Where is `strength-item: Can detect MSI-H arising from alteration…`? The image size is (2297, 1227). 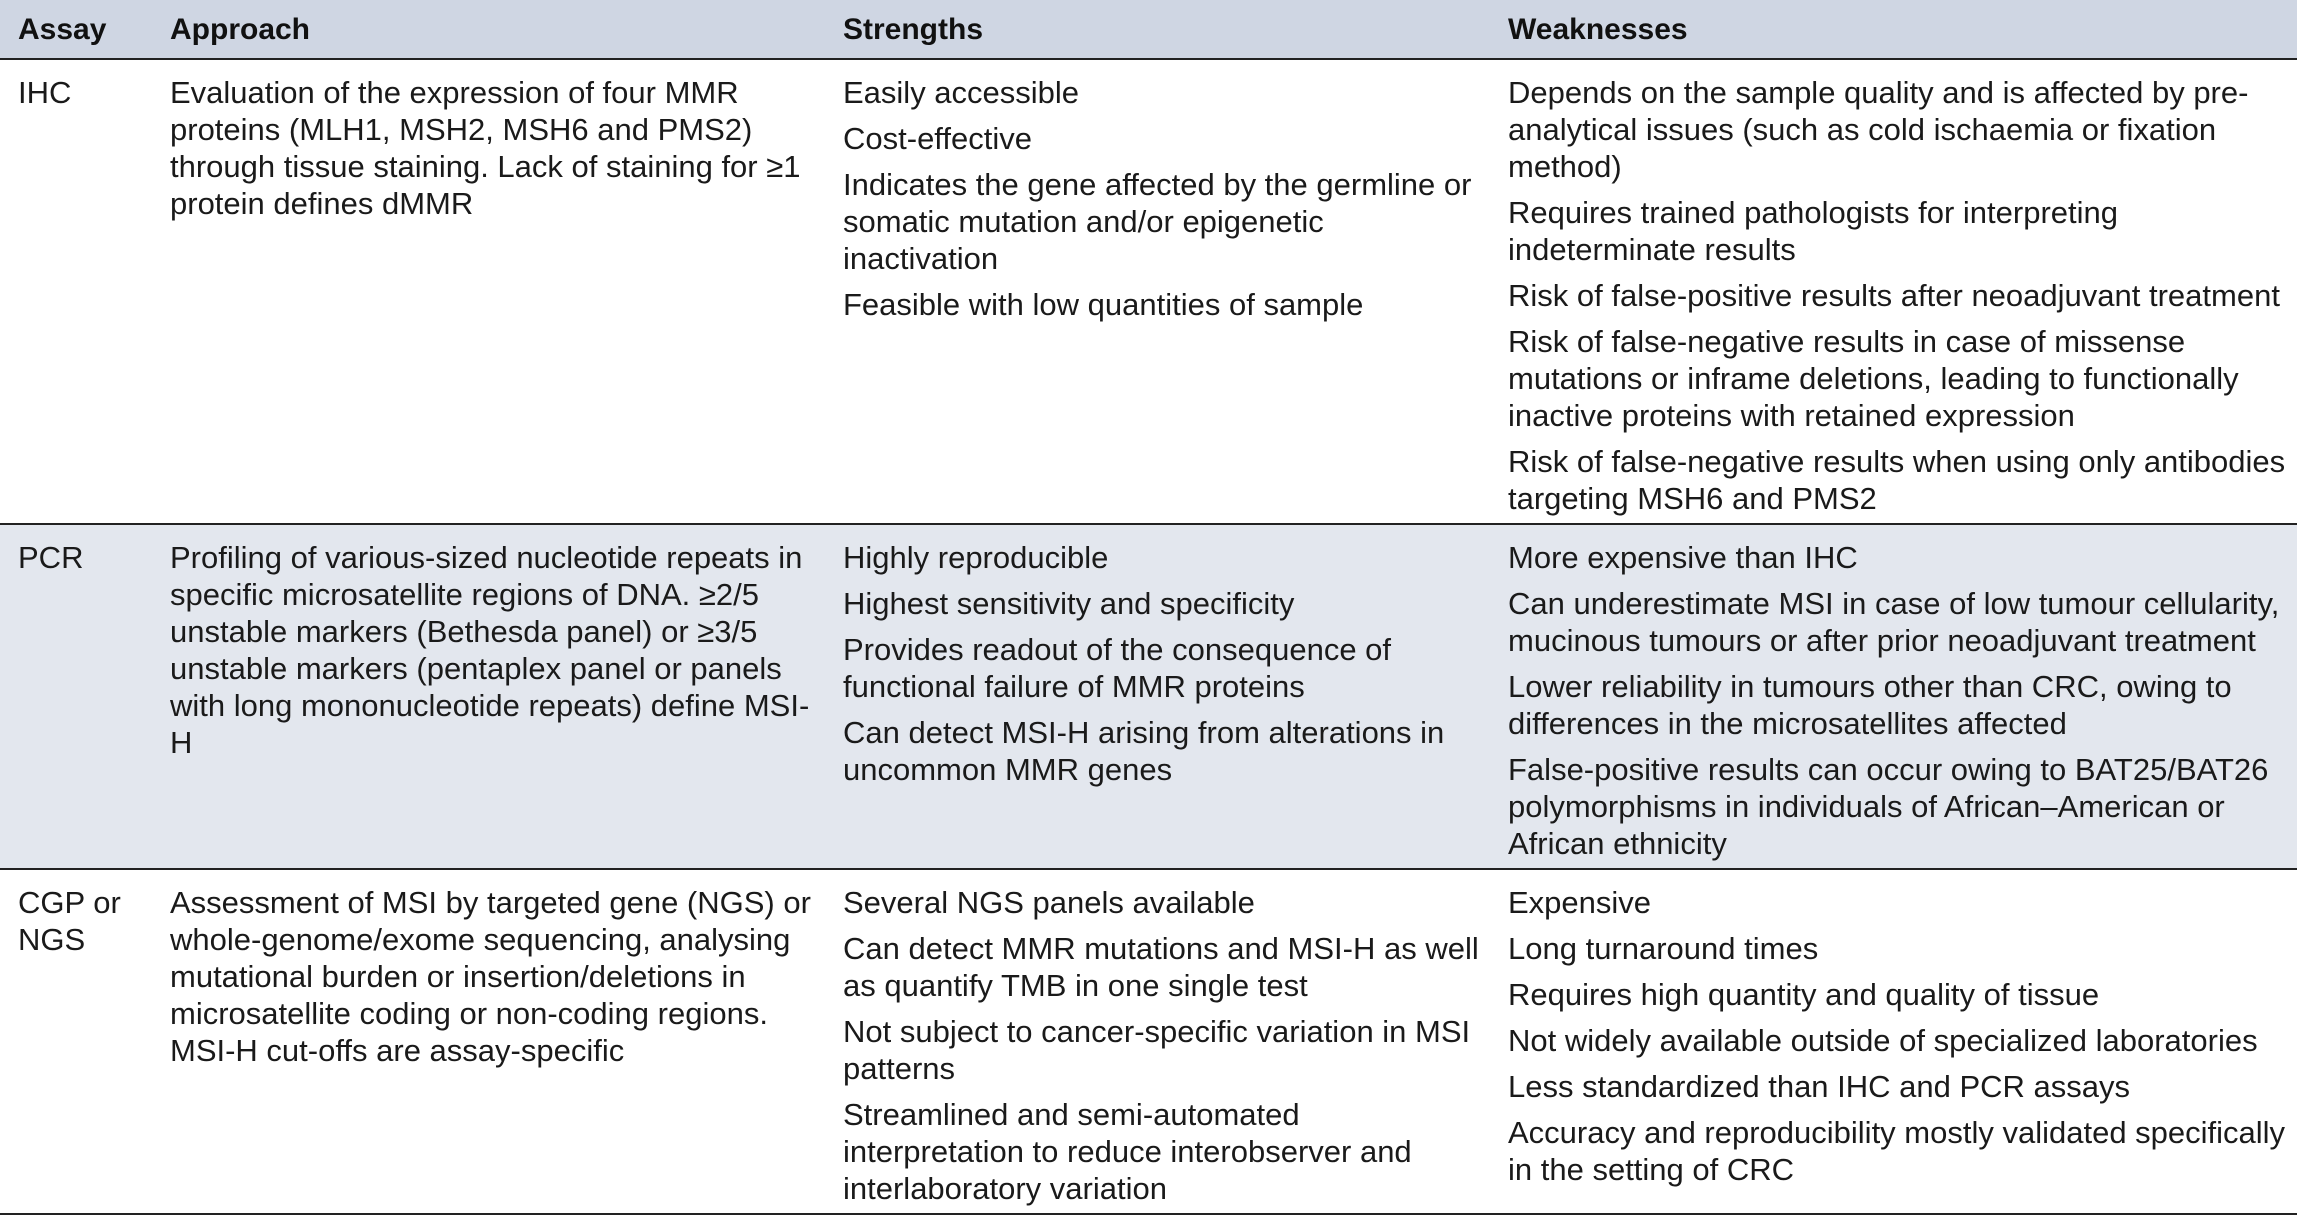 strength-item: Can detect MSI-H arising from alteration… is located at coordinates (1144, 751).